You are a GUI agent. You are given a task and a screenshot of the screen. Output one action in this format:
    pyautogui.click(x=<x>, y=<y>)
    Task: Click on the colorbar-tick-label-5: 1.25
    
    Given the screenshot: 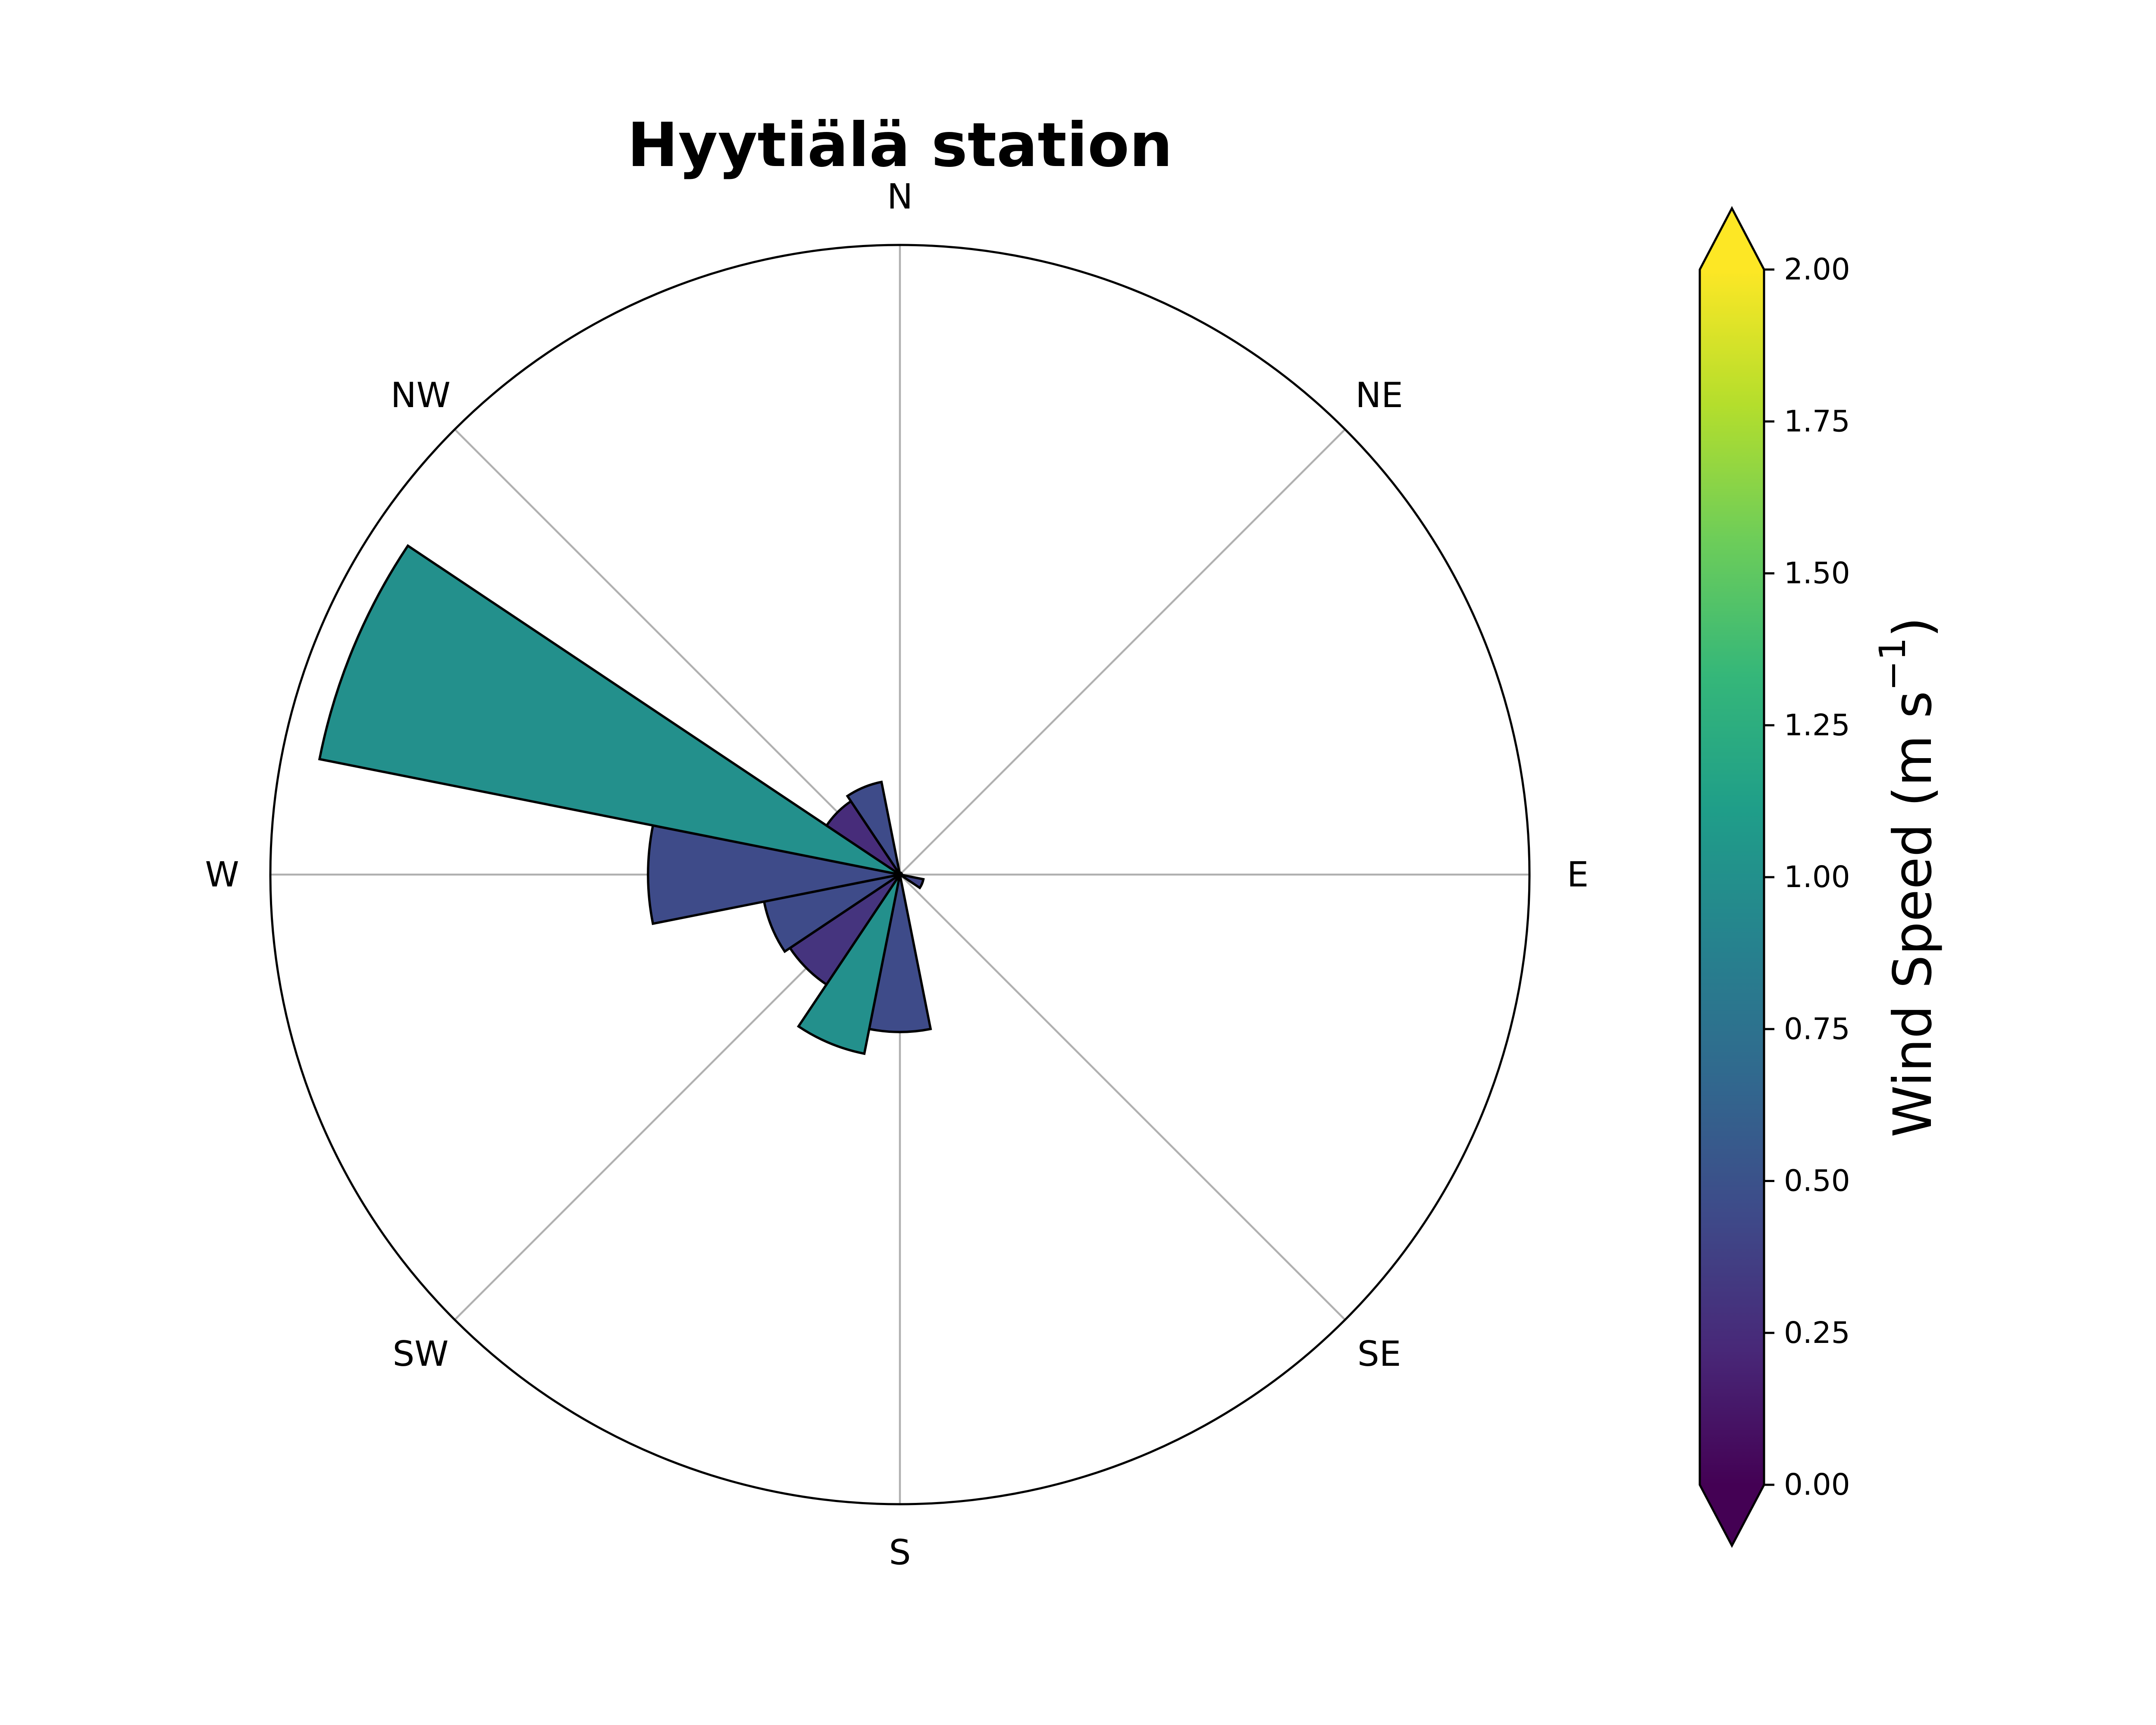 What is the action you would take?
    pyautogui.click(x=1817, y=726)
    